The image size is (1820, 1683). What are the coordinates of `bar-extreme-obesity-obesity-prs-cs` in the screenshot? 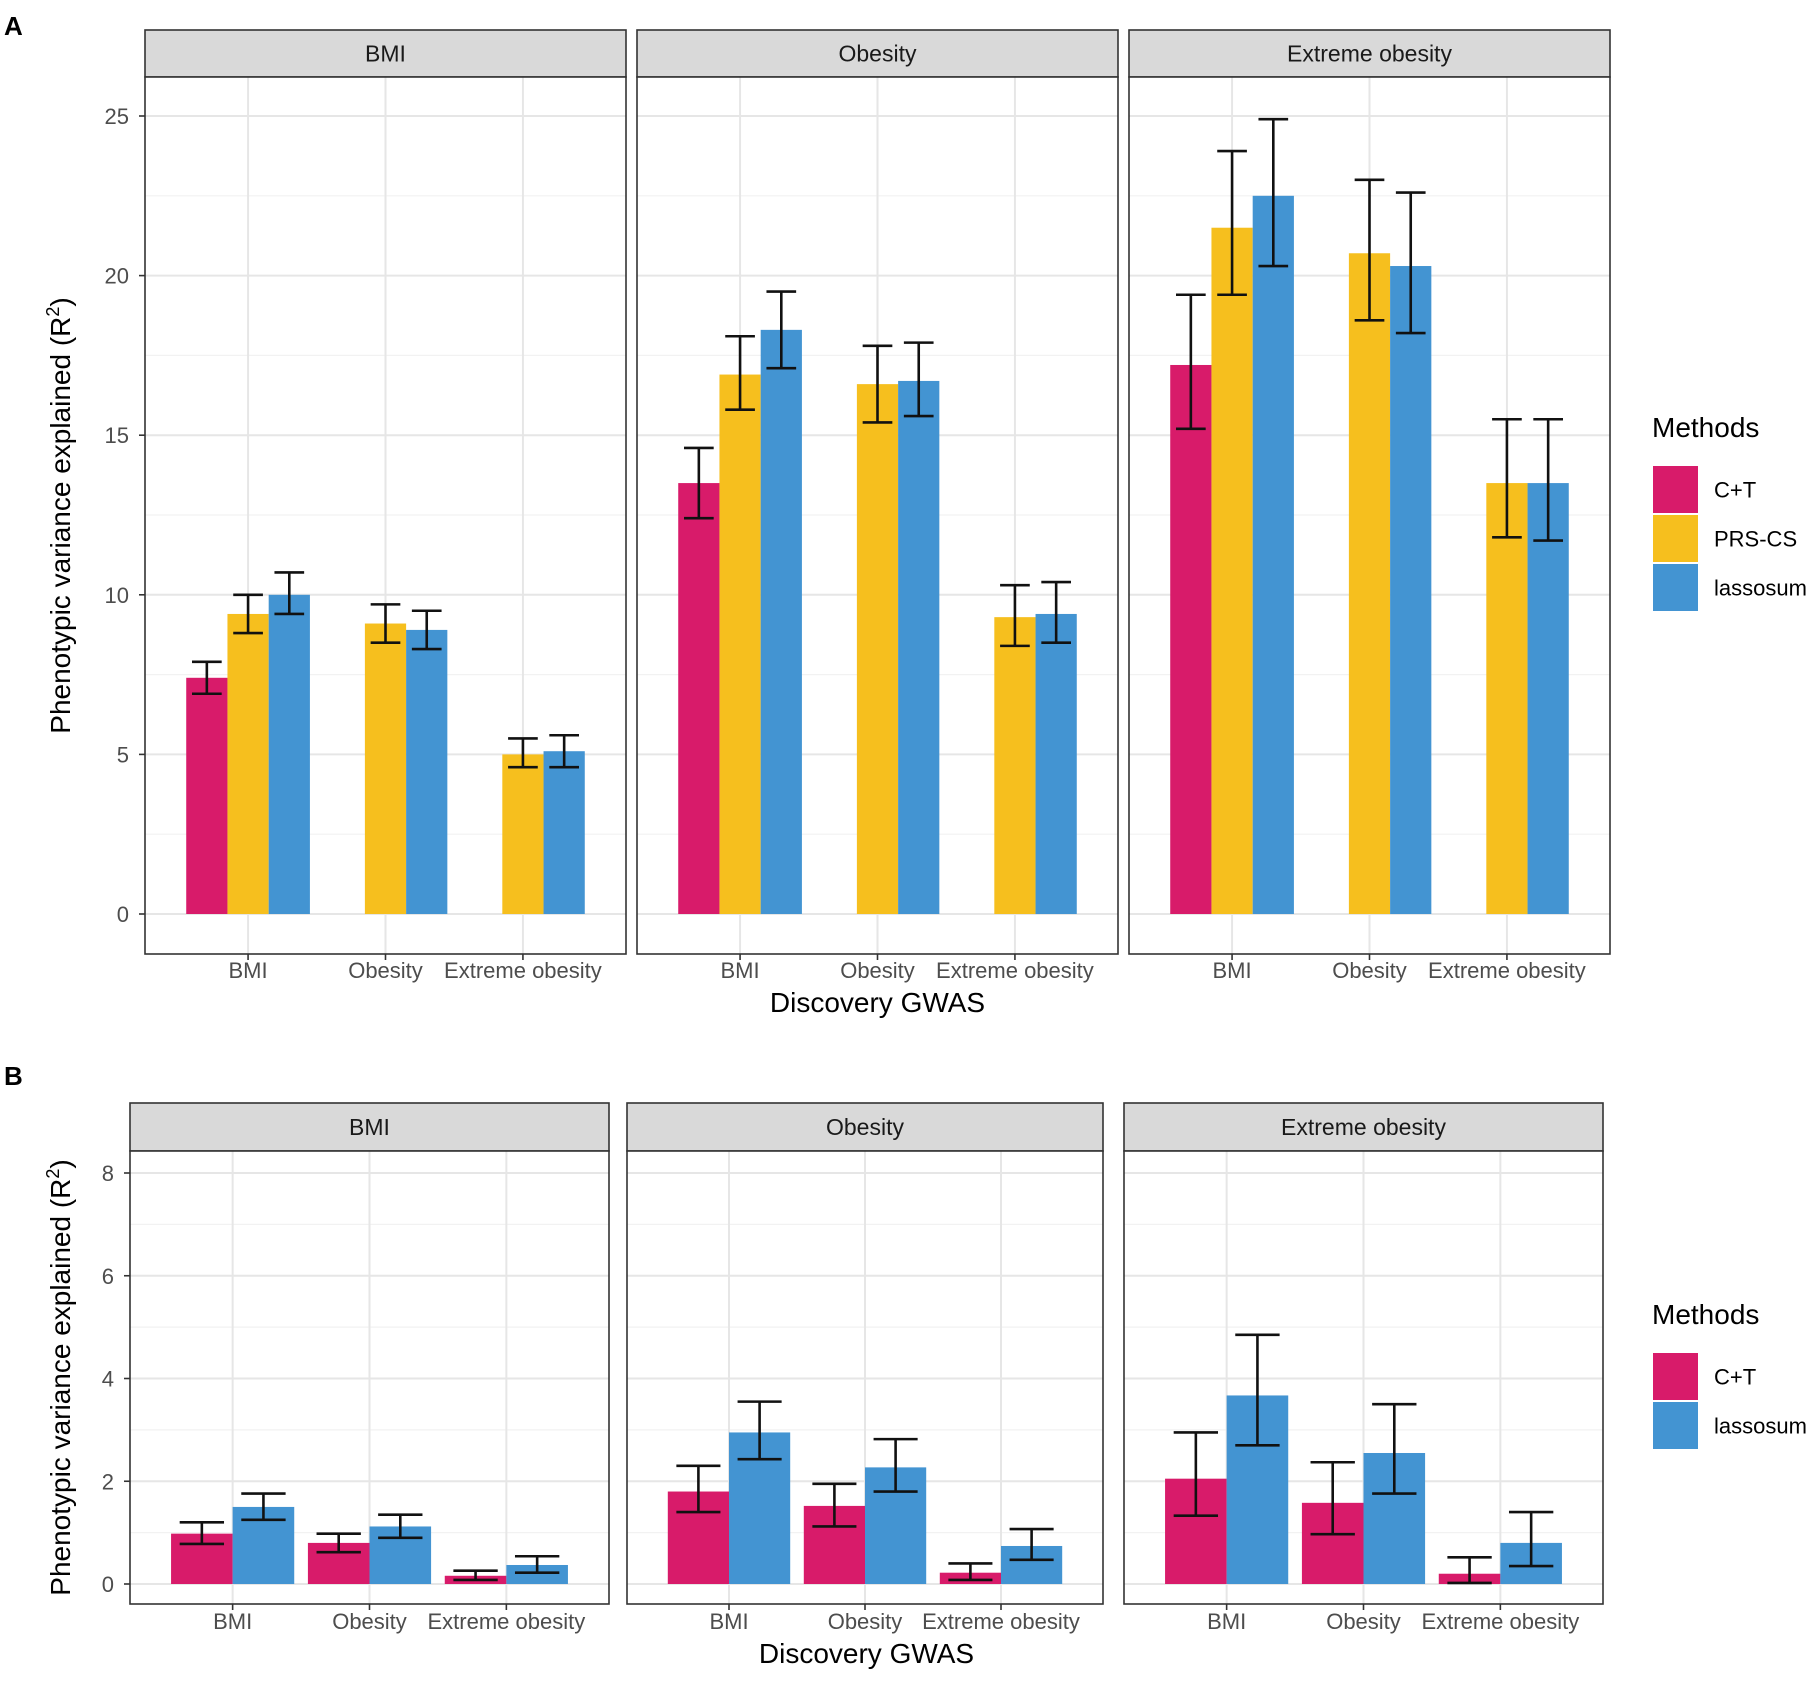 It's located at (1369, 584).